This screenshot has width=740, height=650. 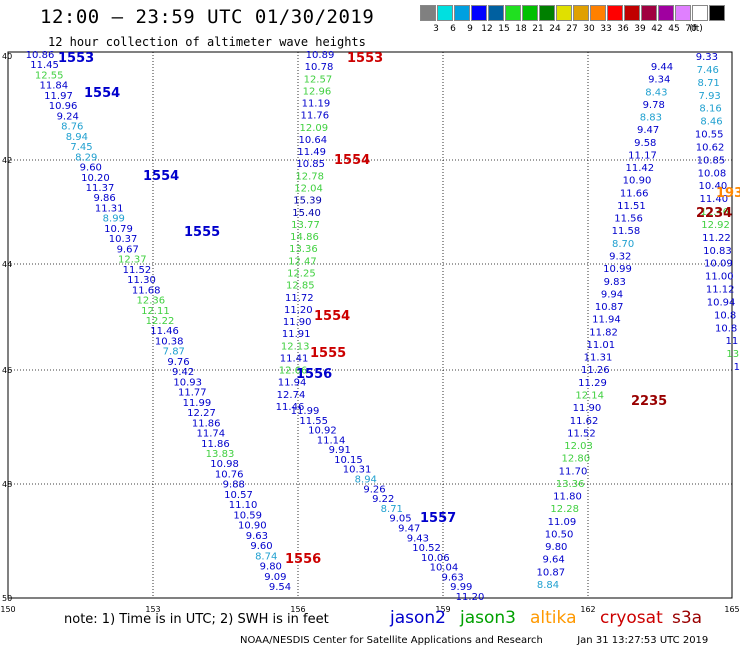 I want to click on lon-label: 165, so click(x=731, y=609).